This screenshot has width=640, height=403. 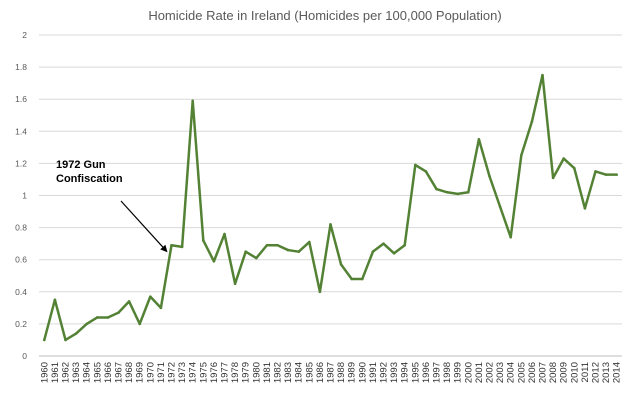 I want to click on x-tick-label: 1969, so click(x=140, y=372).